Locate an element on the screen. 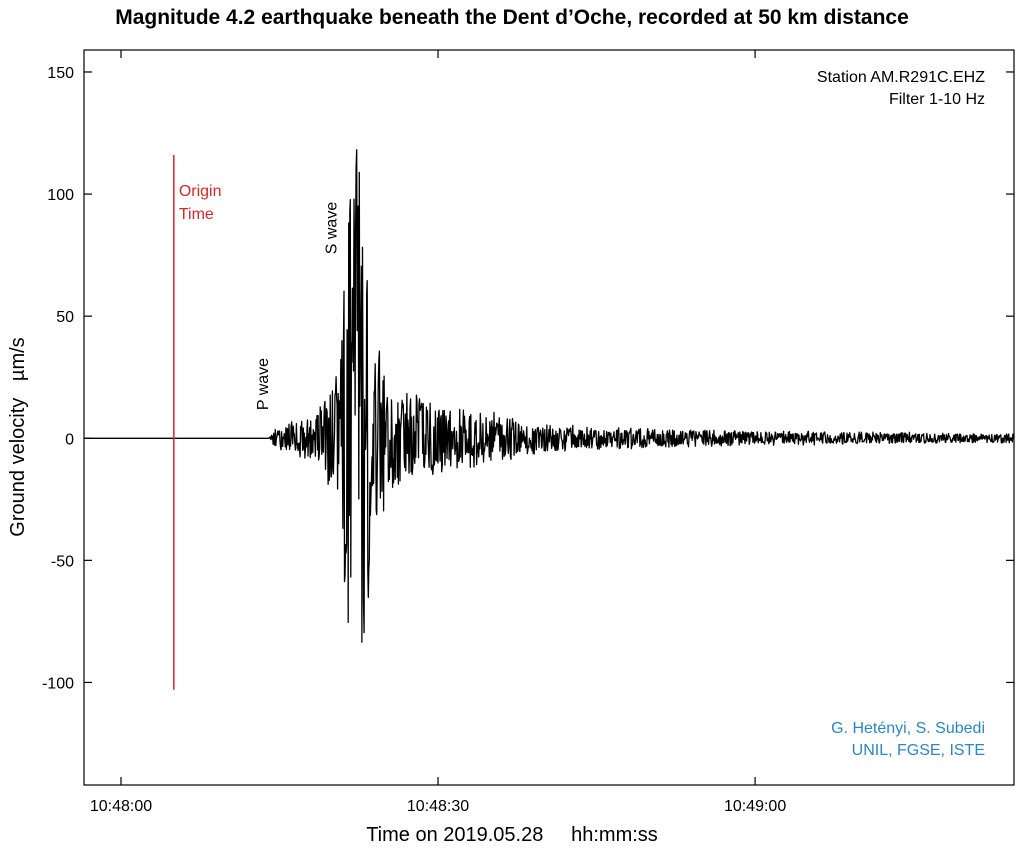 Image resolution: width=1024 pixels, height=852 pixels. x-tick-label: 10:48:30 is located at coordinates (438, 806).